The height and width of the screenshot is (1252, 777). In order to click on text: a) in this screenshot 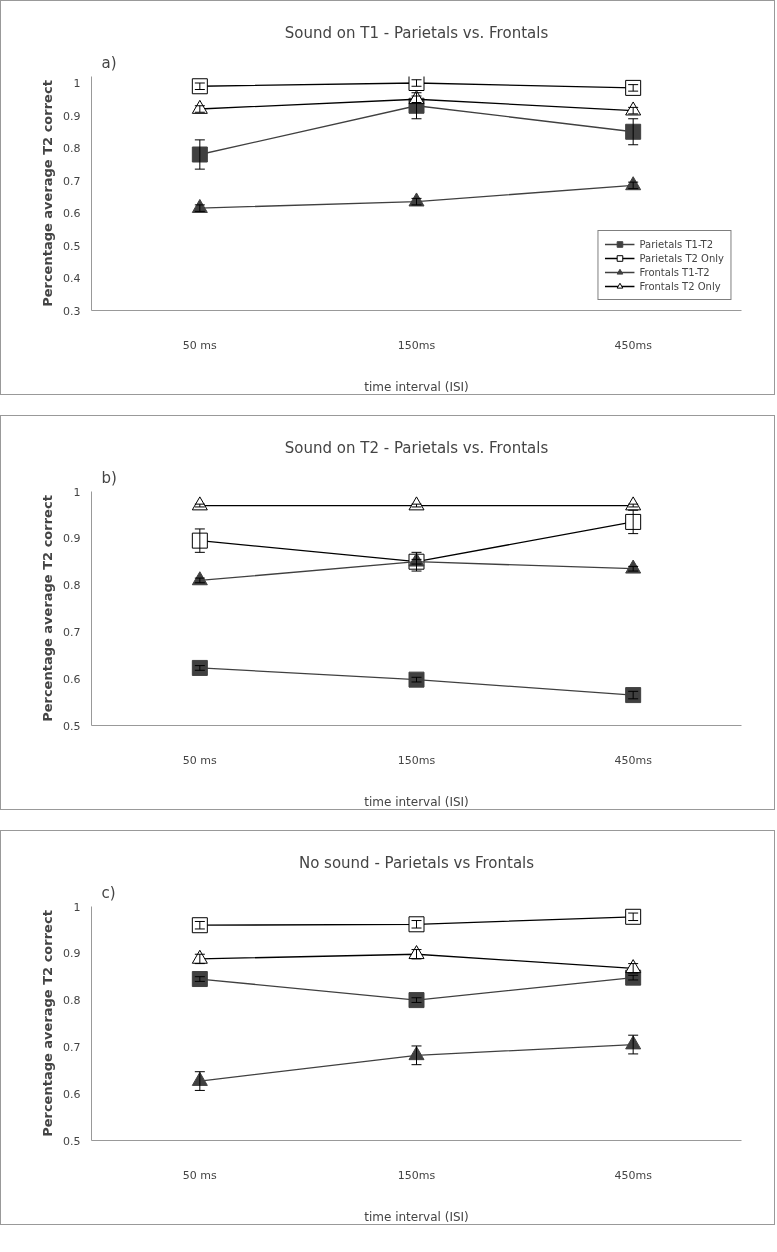, I will do `click(109, 62)`.